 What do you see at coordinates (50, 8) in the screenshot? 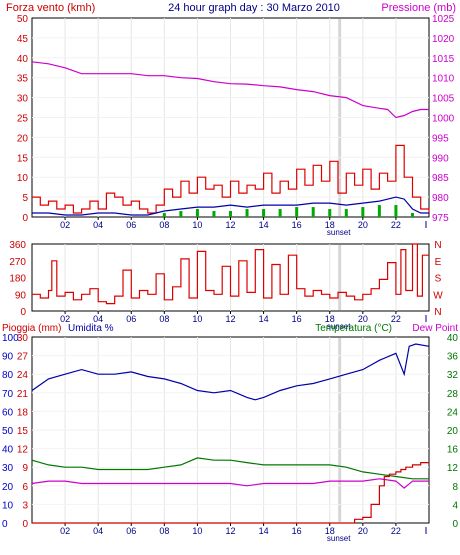
I see `wind-axis-title: Forza vento (kmh)` at bounding box center [50, 8].